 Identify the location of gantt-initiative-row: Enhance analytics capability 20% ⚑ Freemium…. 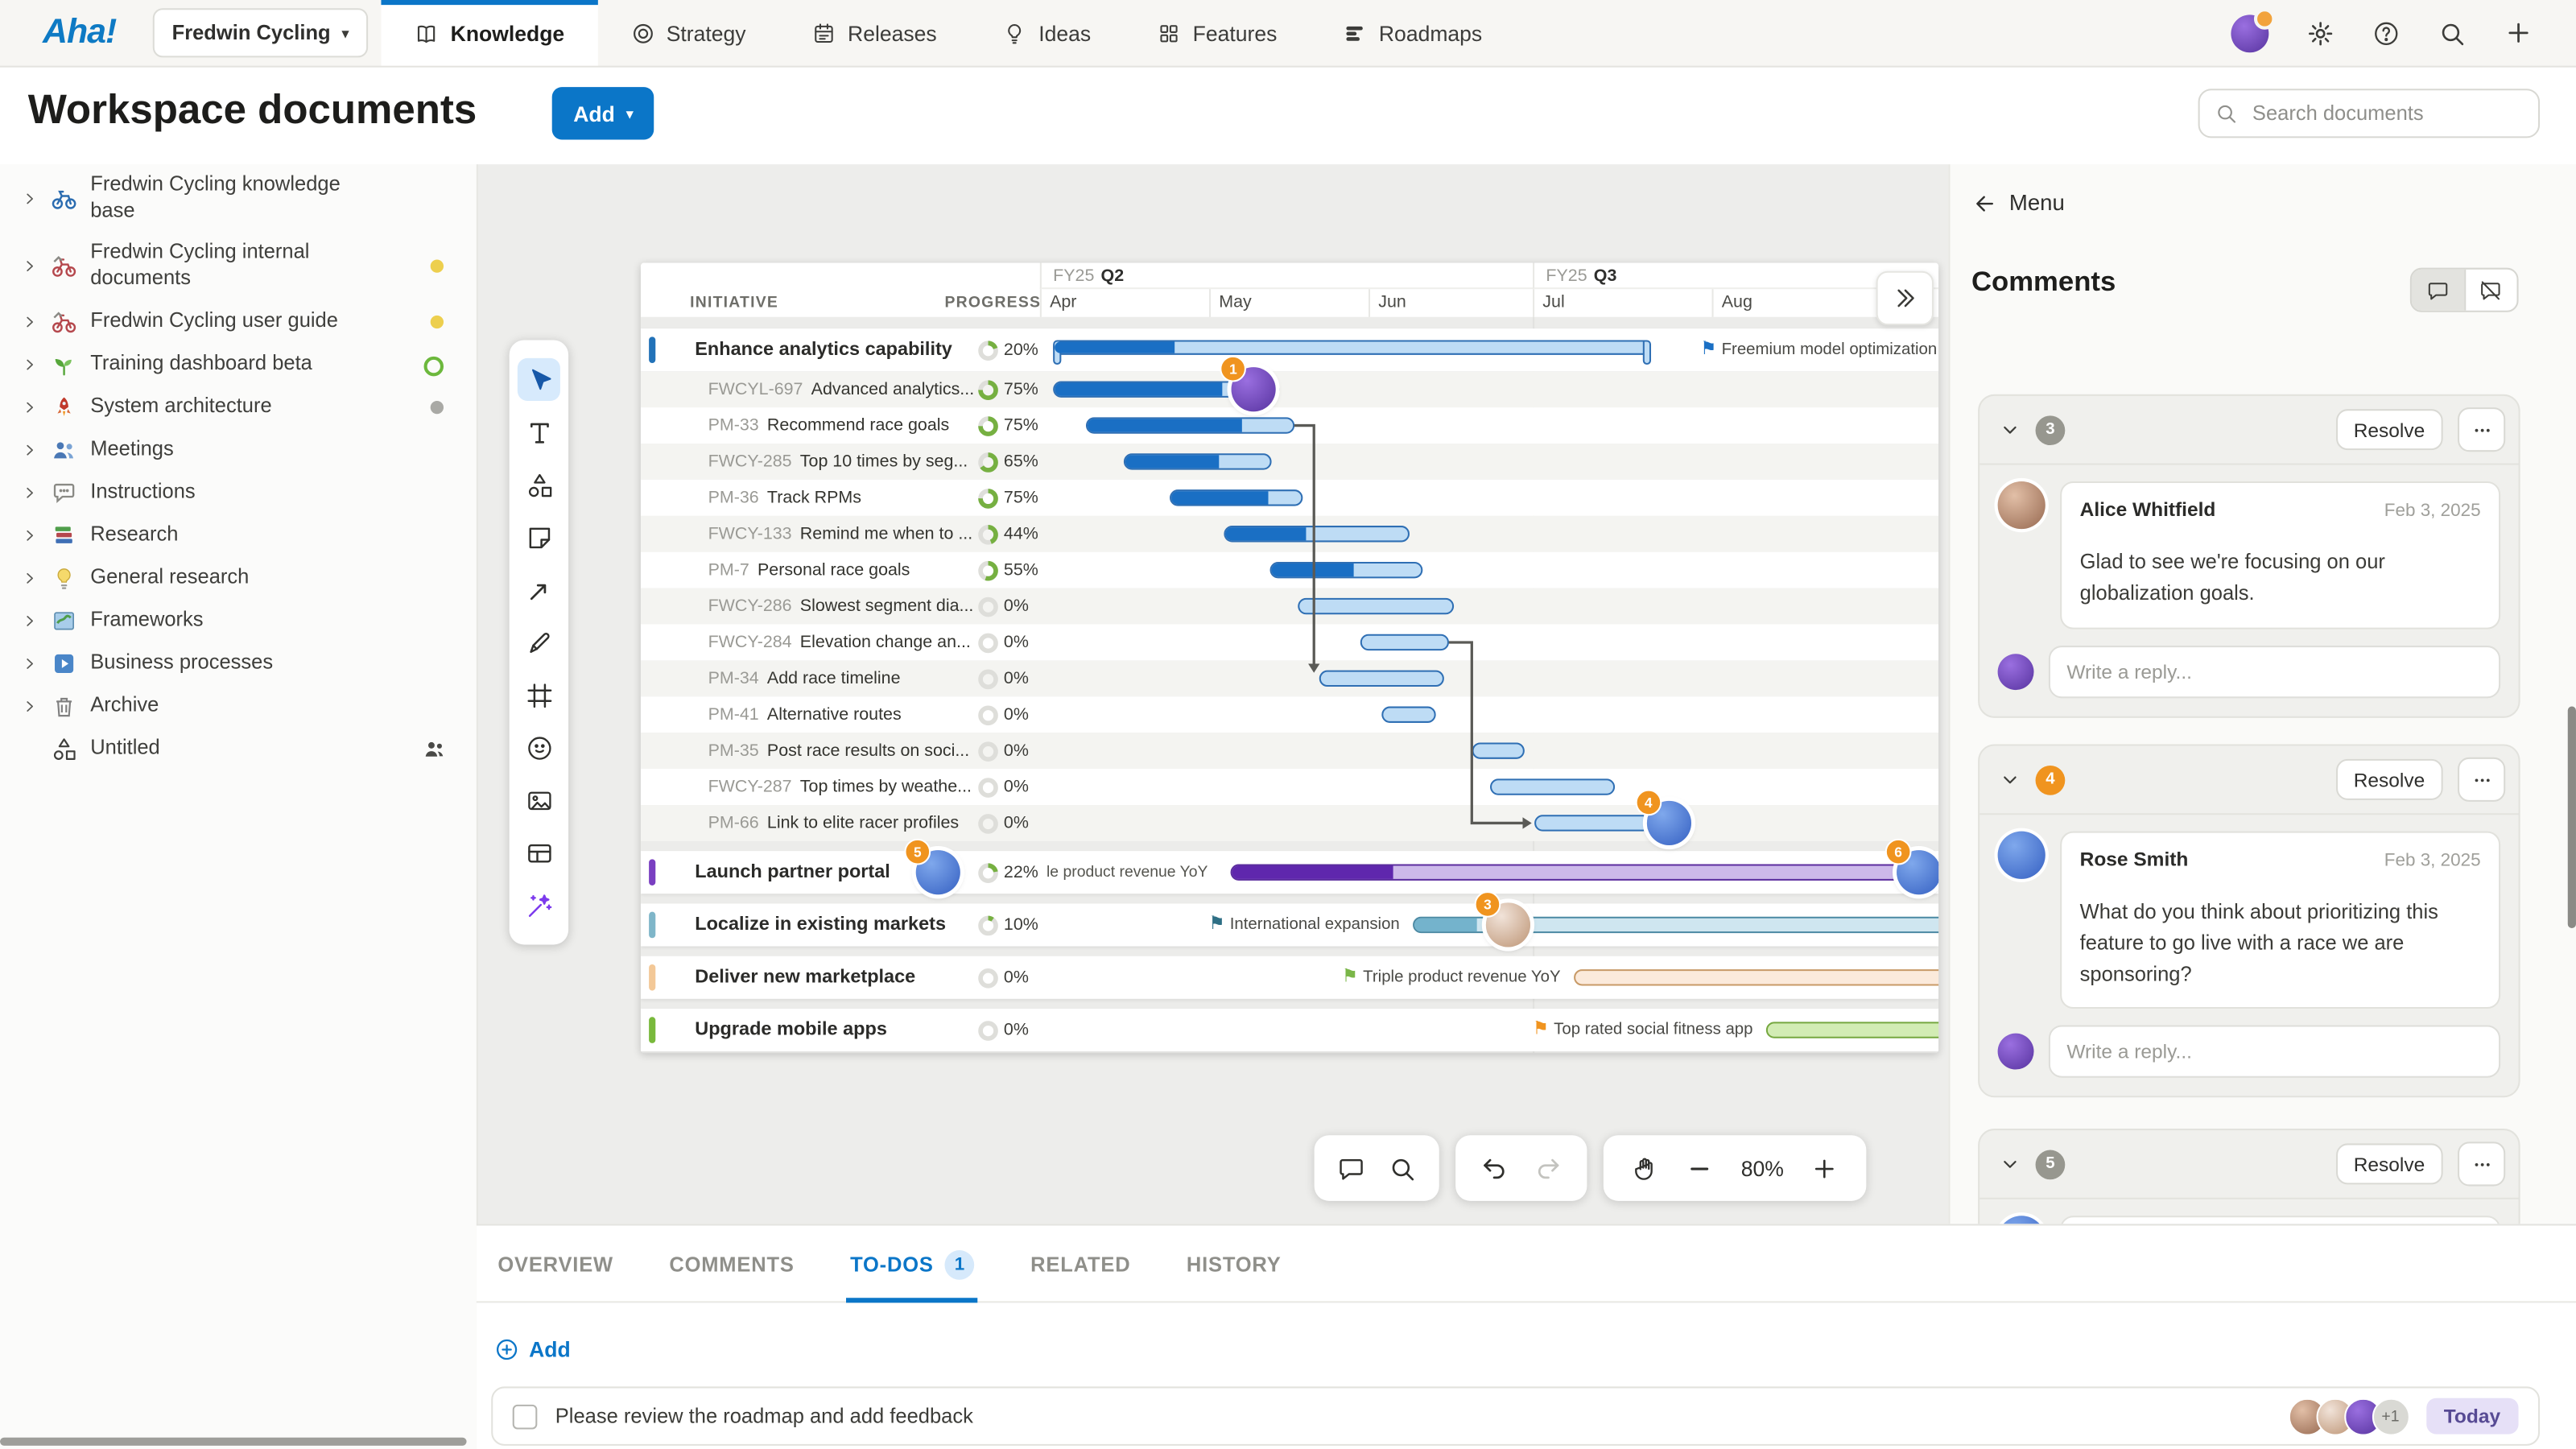
(1289, 350).